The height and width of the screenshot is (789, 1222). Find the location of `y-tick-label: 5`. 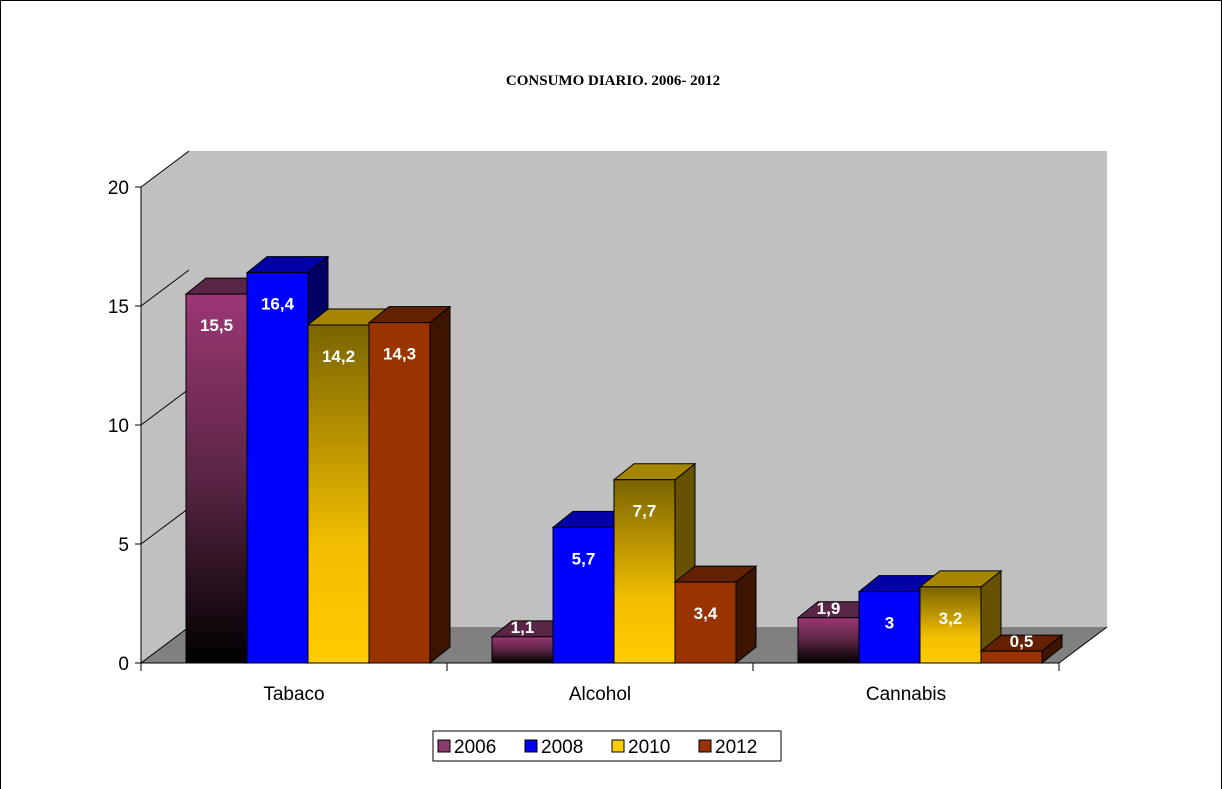

y-tick-label: 5 is located at coordinates (123, 545).